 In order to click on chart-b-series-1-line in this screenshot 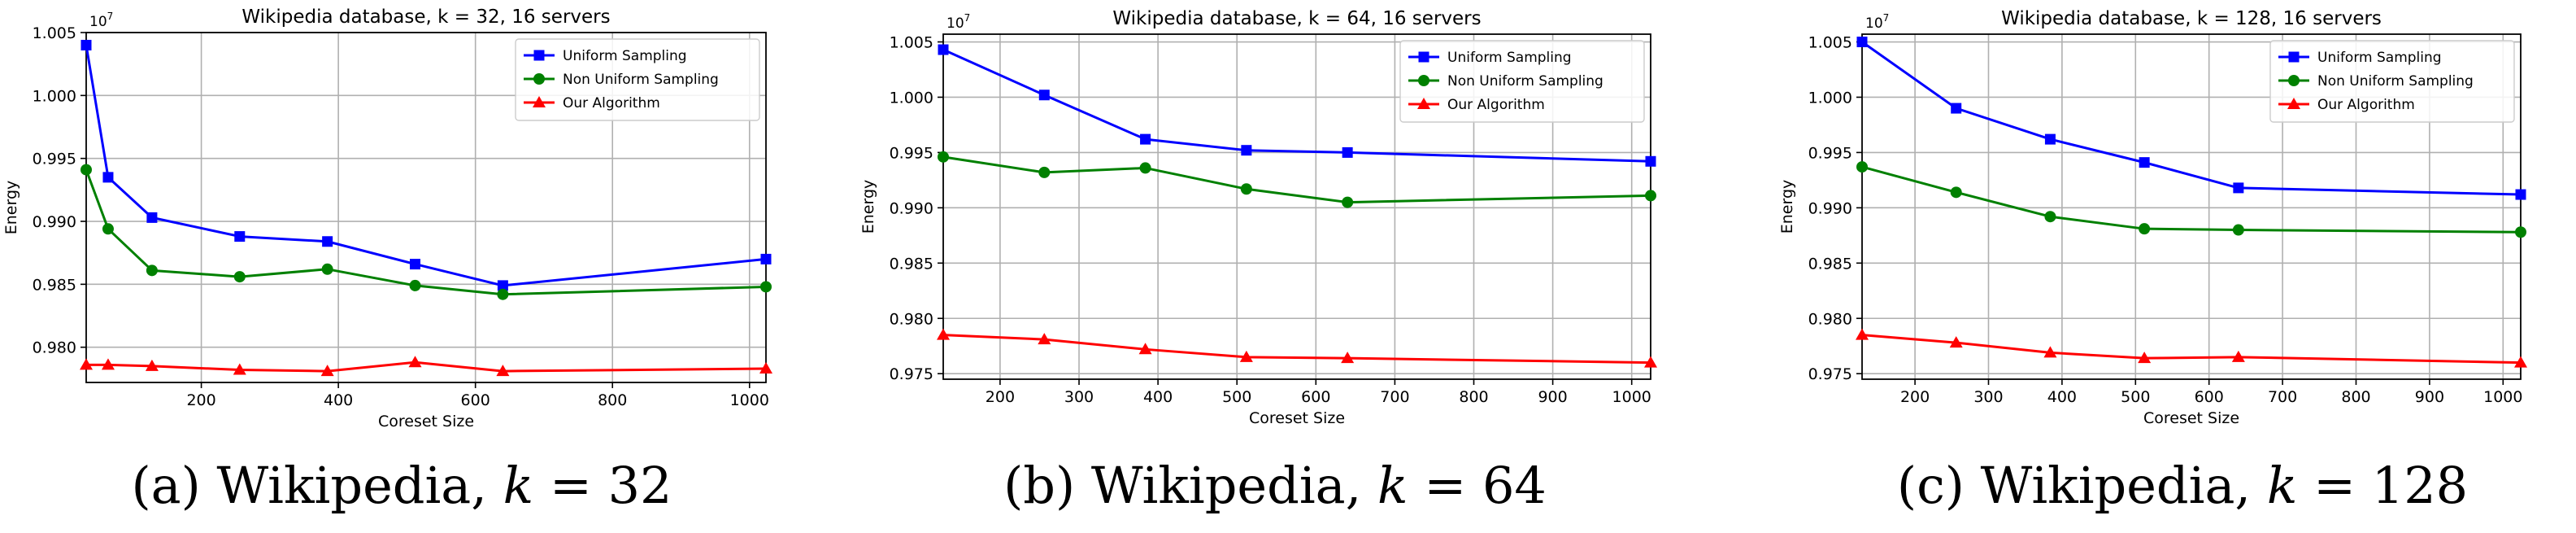, I will do `click(1297, 179)`.